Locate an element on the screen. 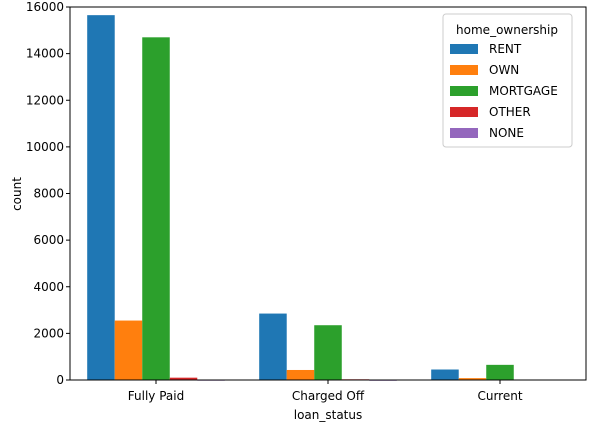 This screenshot has width=589, height=433. legend-swatch-mortgage is located at coordinates (464, 91).